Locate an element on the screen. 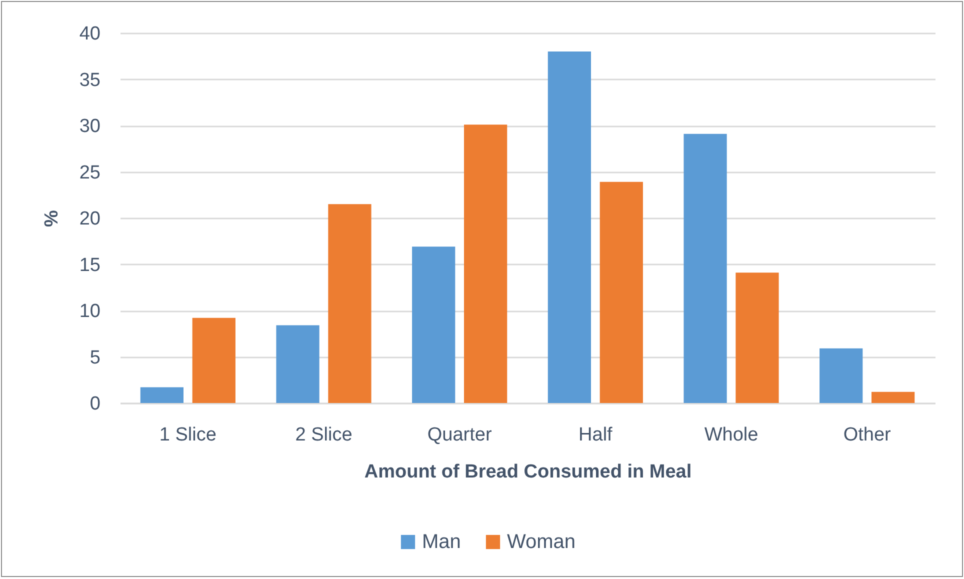 This screenshot has height=579, width=964. y-tick-label: 30 is located at coordinates (89, 126).